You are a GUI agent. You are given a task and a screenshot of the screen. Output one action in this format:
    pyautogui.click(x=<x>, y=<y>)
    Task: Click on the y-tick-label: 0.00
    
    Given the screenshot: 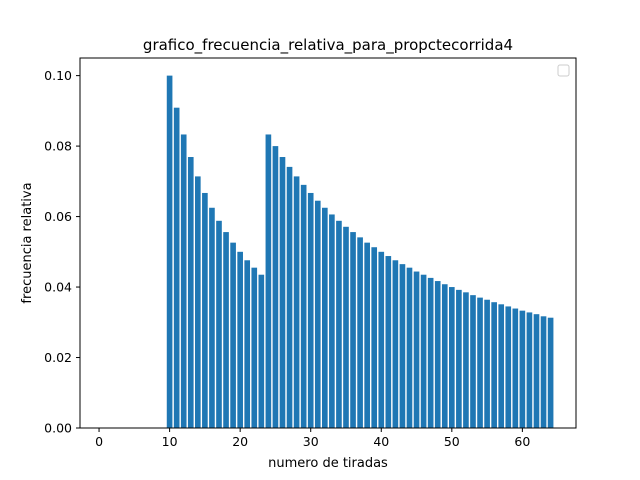 What is the action you would take?
    pyautogui.click(x=58, y=428)
    